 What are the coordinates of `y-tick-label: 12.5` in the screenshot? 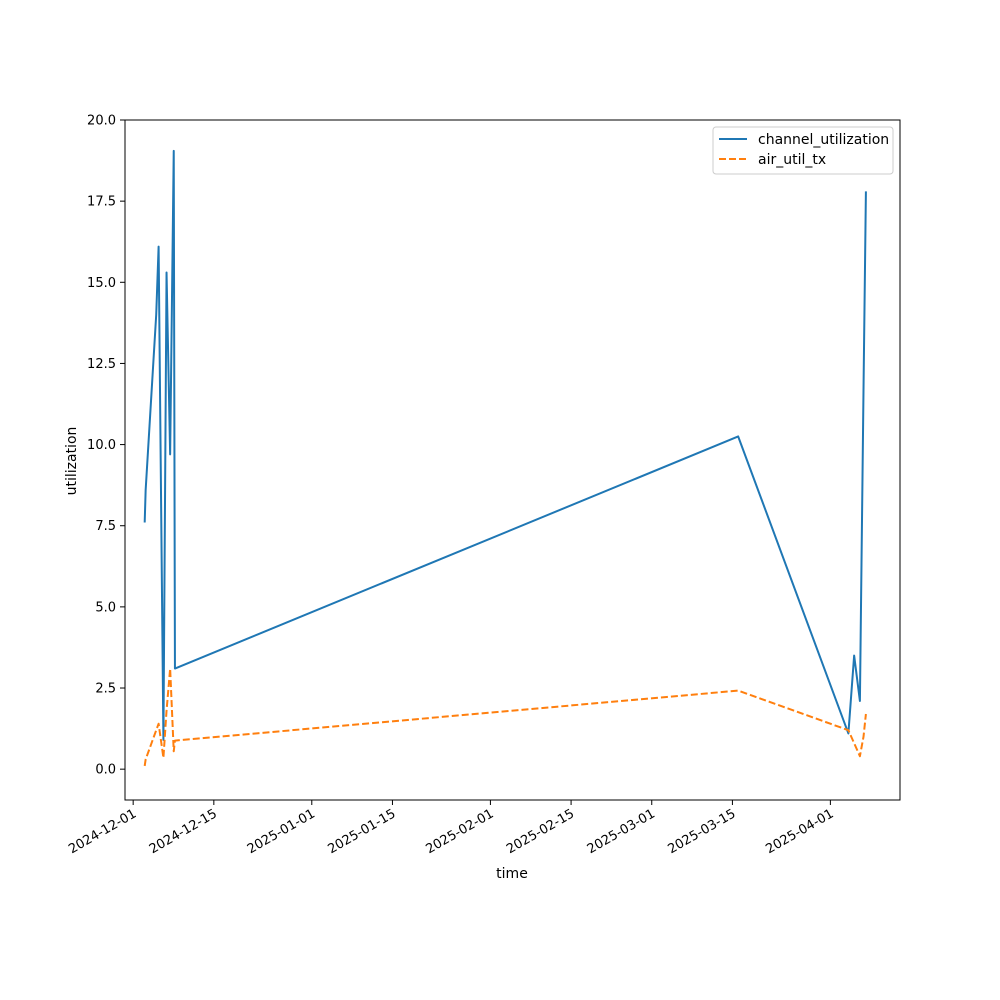 It's located at (101, 364).